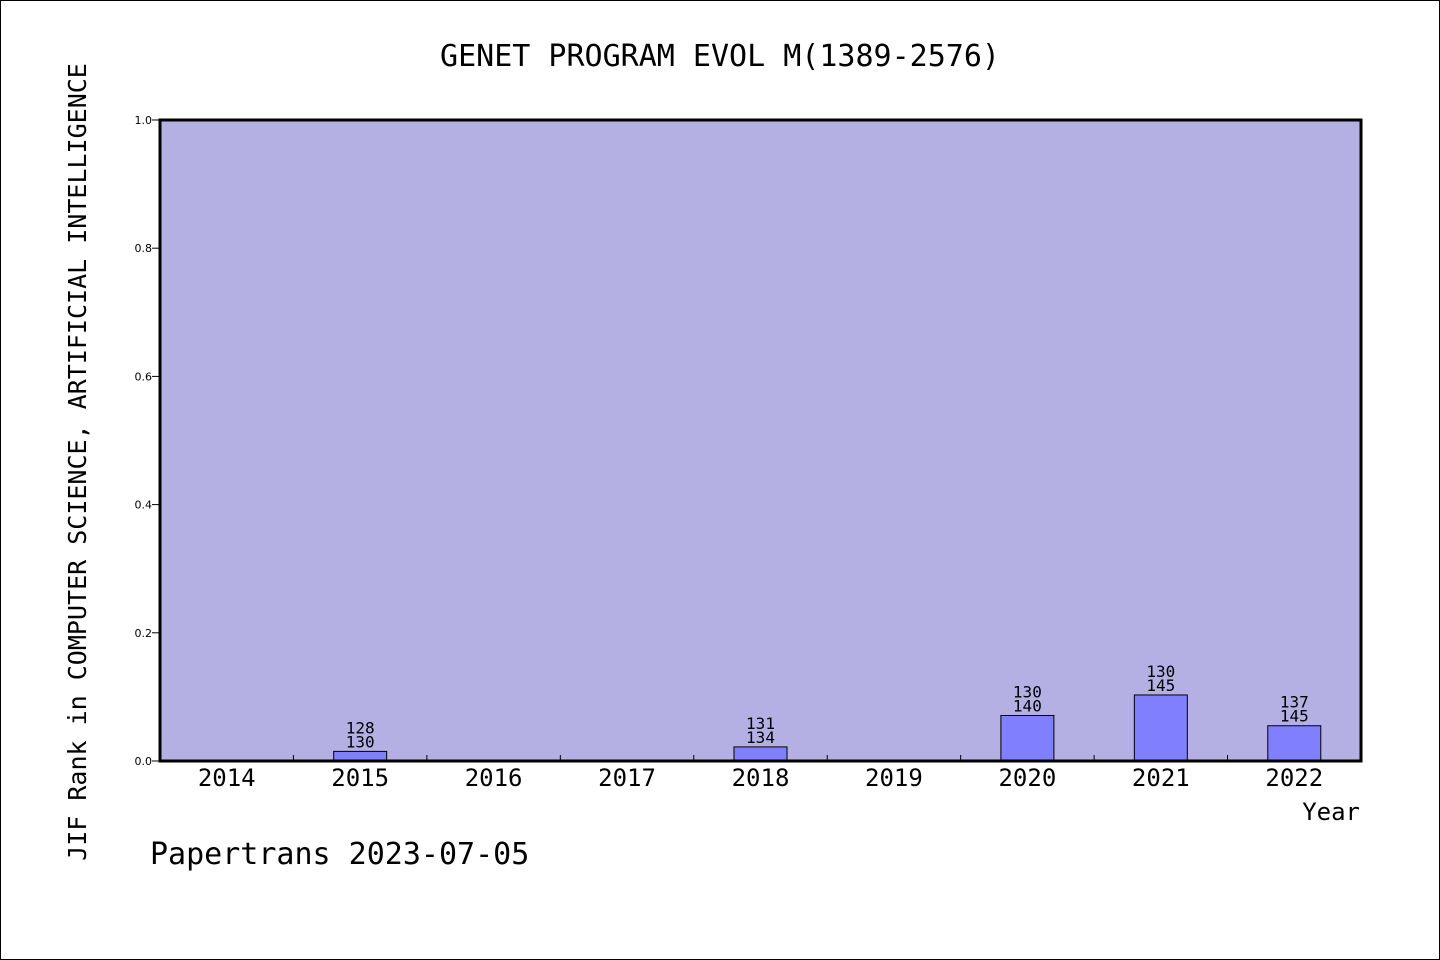 Image resolution: width=1440 pixels, height=960 pixels. Describe the element at coordinates (144, 248) in the screenshot. I see `y-tick-label: 0.8` at that location.